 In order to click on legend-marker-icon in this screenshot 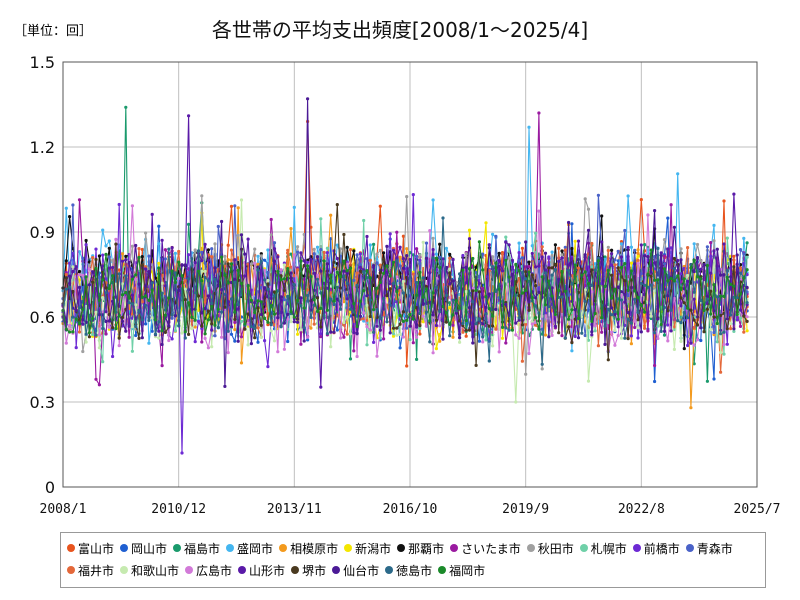, I will do `click(636, 548)`.